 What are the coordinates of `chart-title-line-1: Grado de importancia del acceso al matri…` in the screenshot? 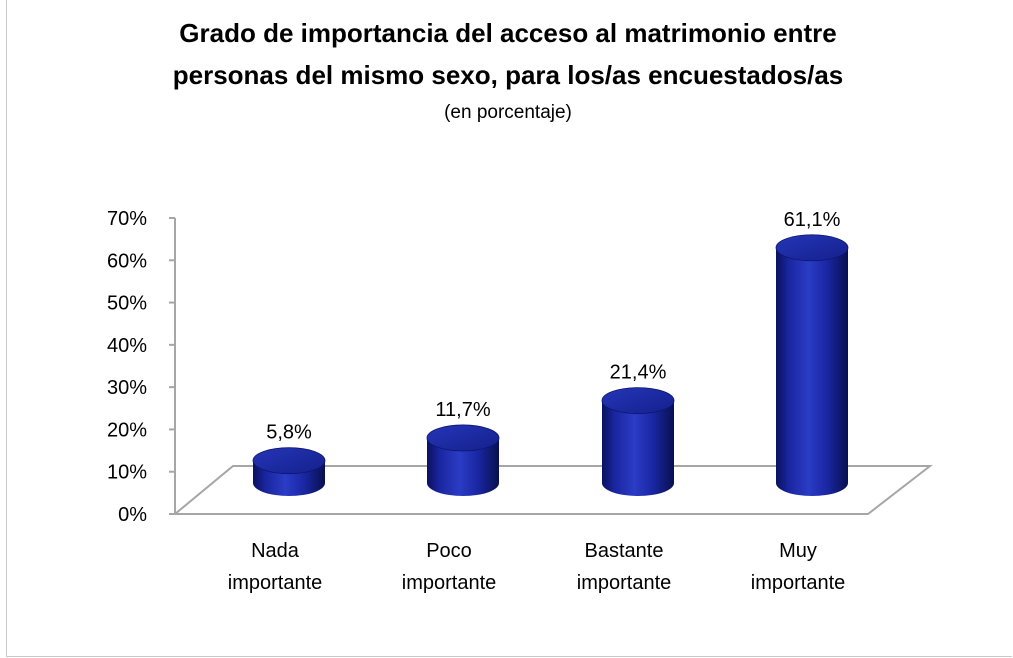 It's located at (507, 33).